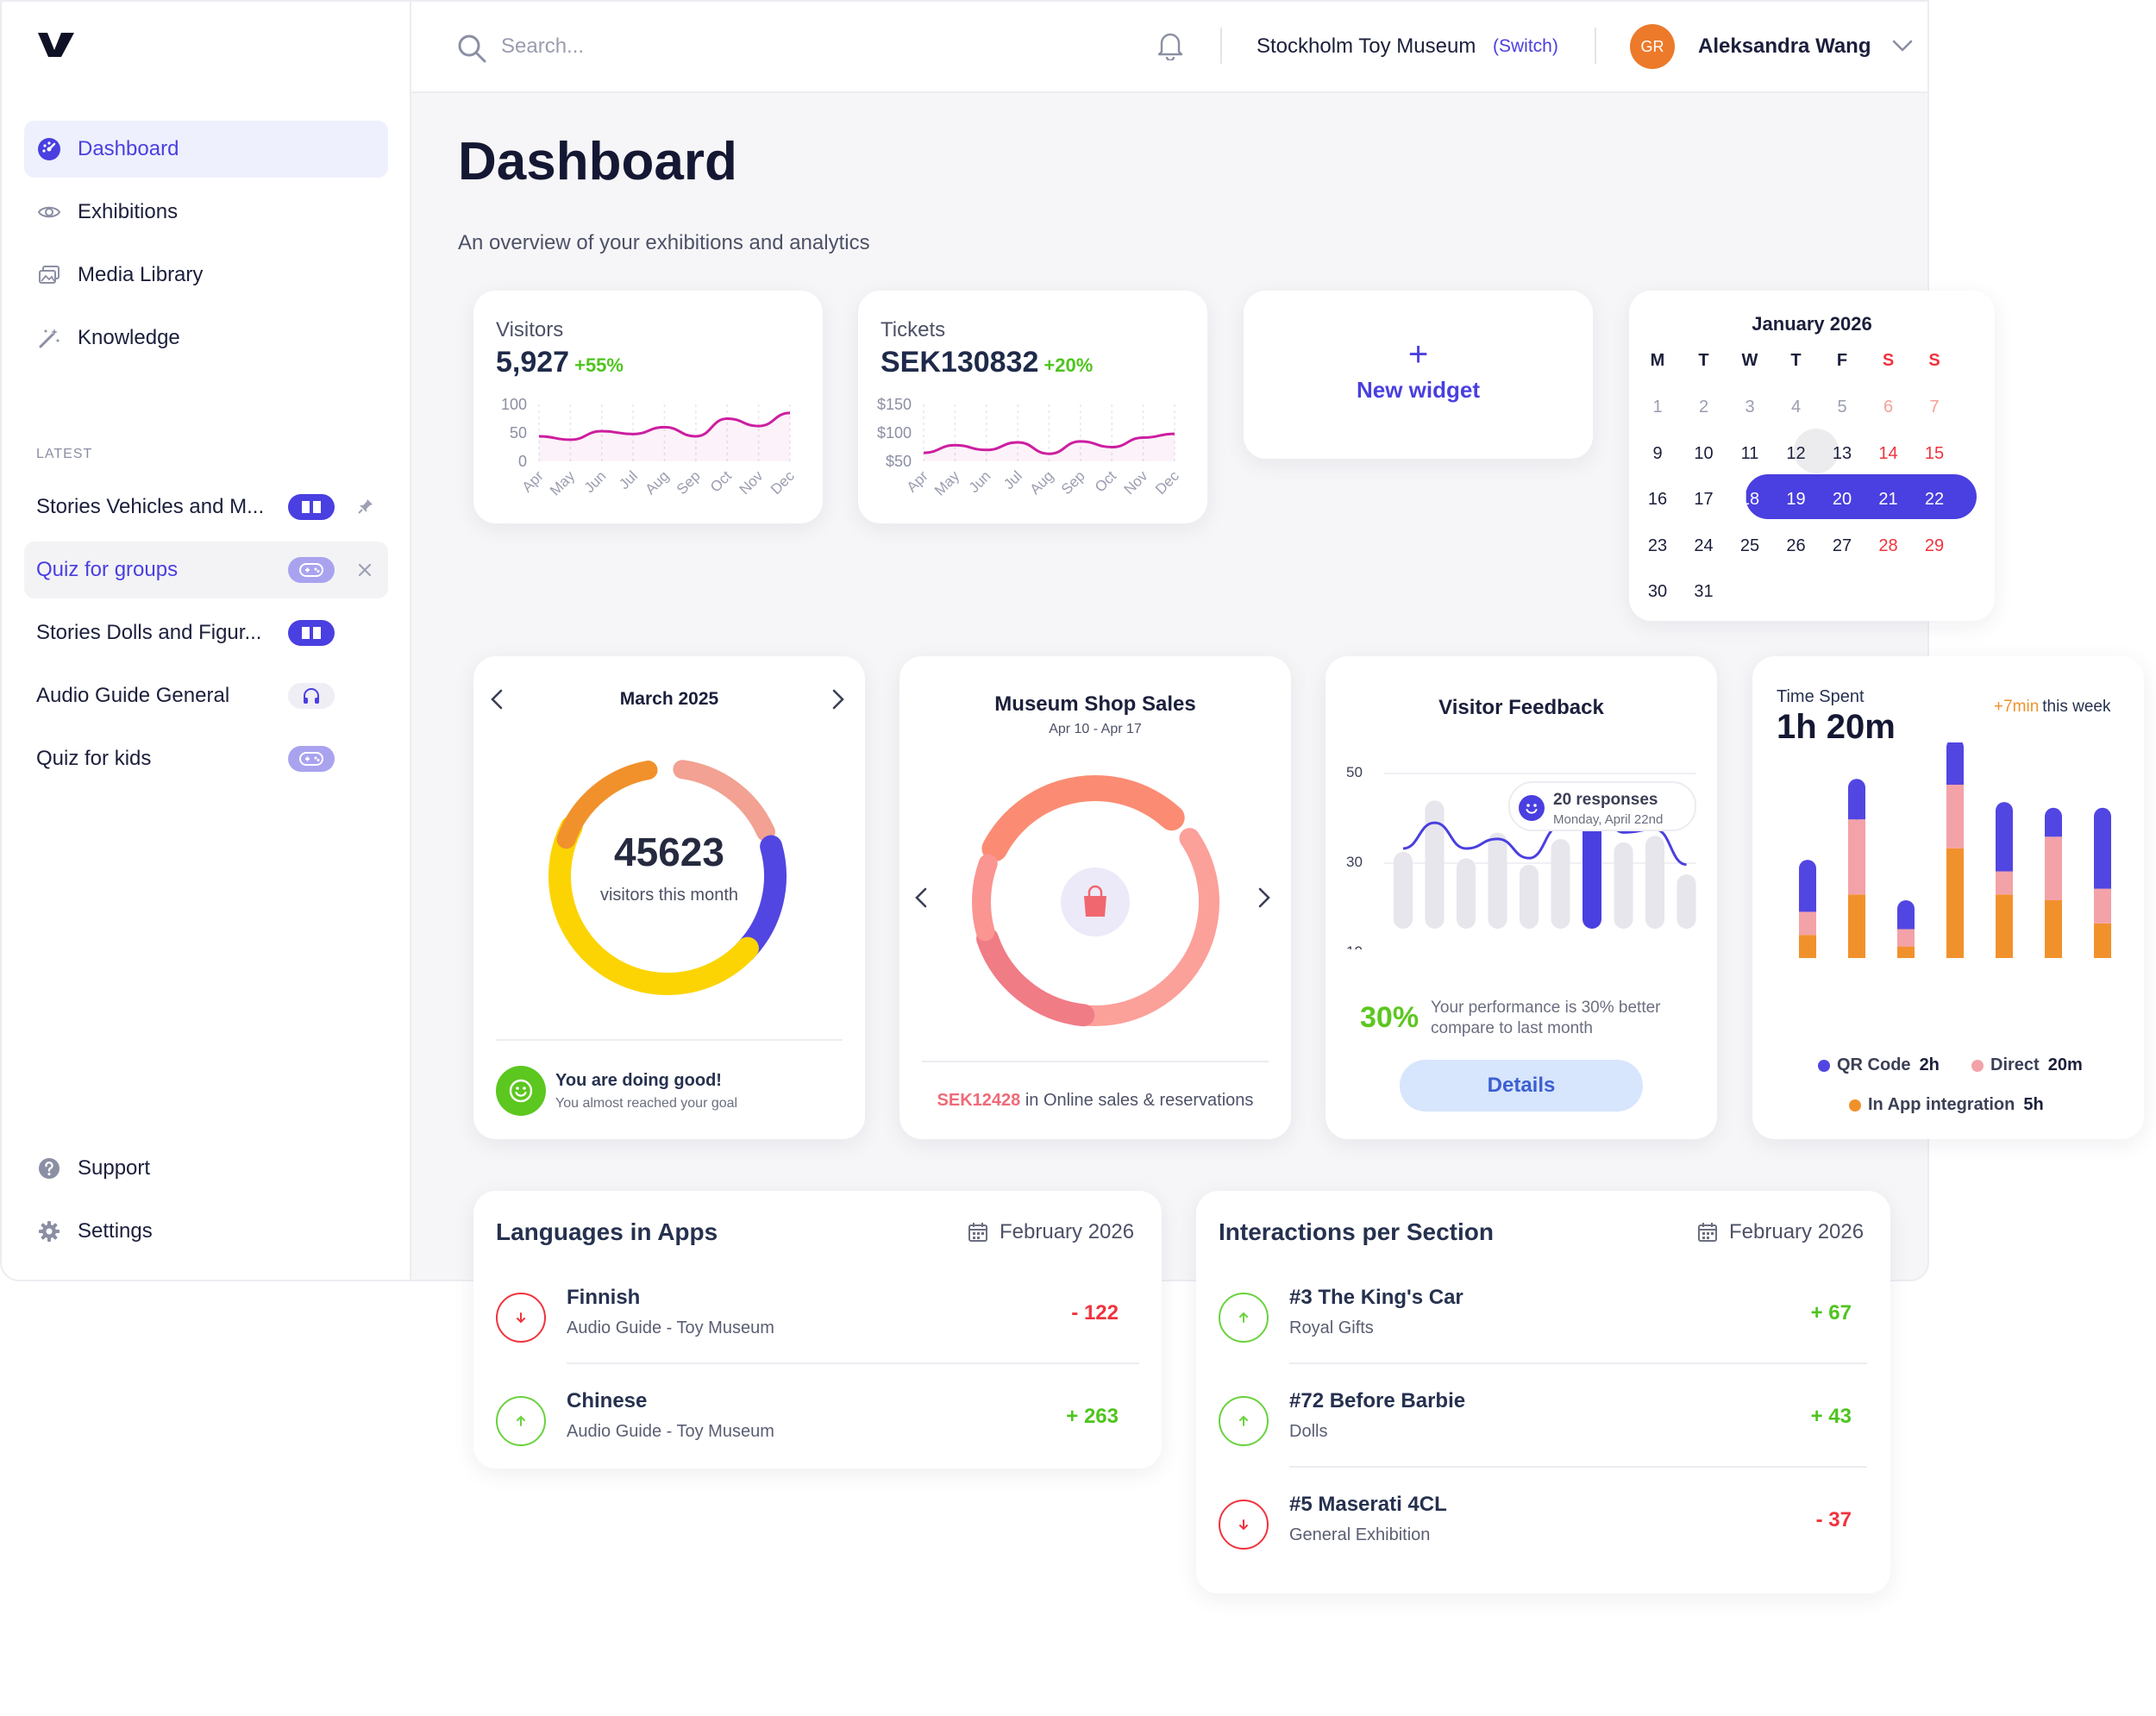 The width and height of the screenshot is (2156, 1716). What do you see at coordinates (1704, 453) in the screenshot?
I see `calendar-day: 10` at bounding box center [1704, 453].